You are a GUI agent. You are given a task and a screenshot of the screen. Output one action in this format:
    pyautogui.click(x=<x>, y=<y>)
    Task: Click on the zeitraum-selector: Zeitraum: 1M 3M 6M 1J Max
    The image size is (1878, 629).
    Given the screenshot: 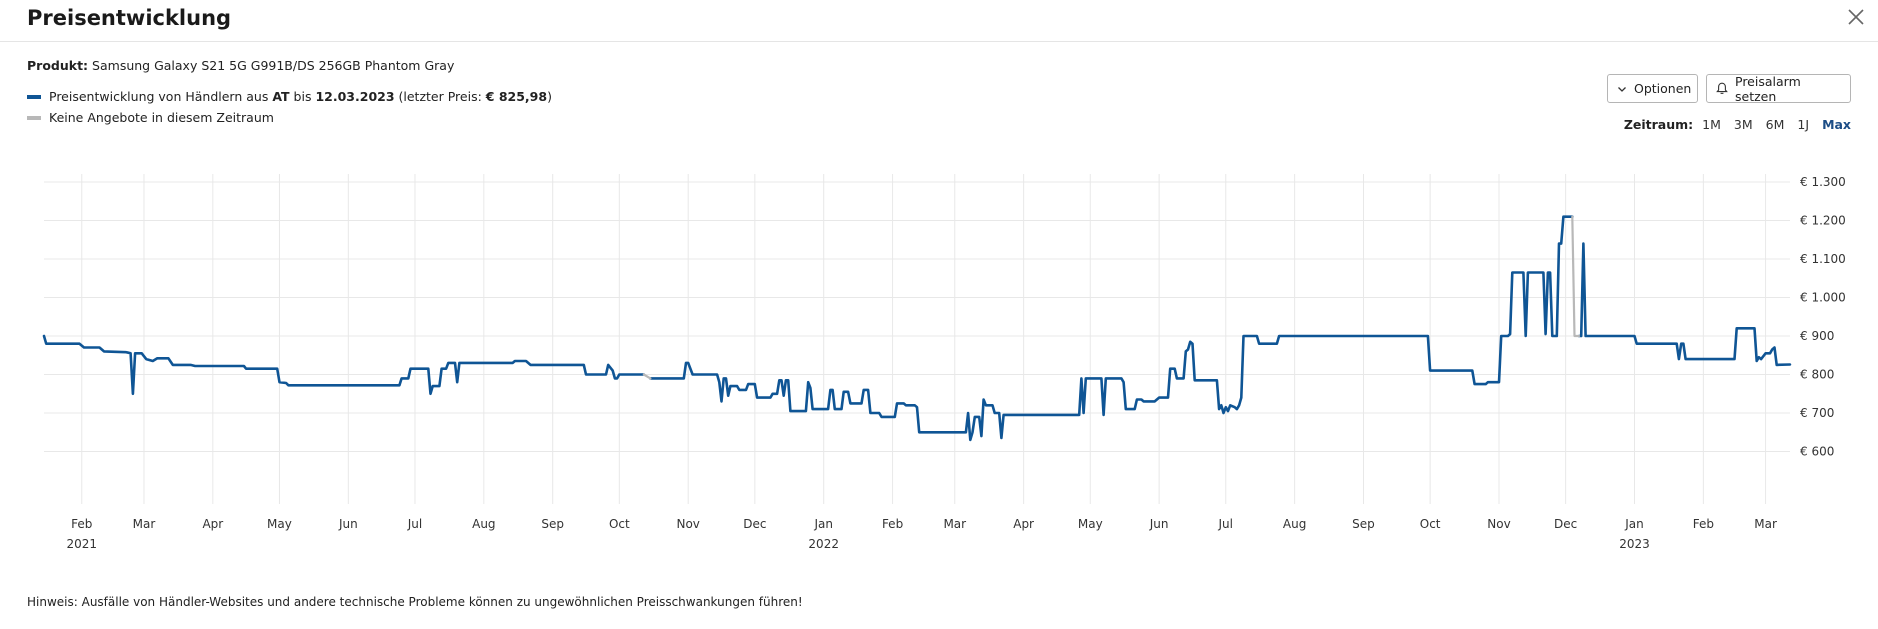 What is the action you would take?
    pyautogui.click(x=1737, y=124)
    